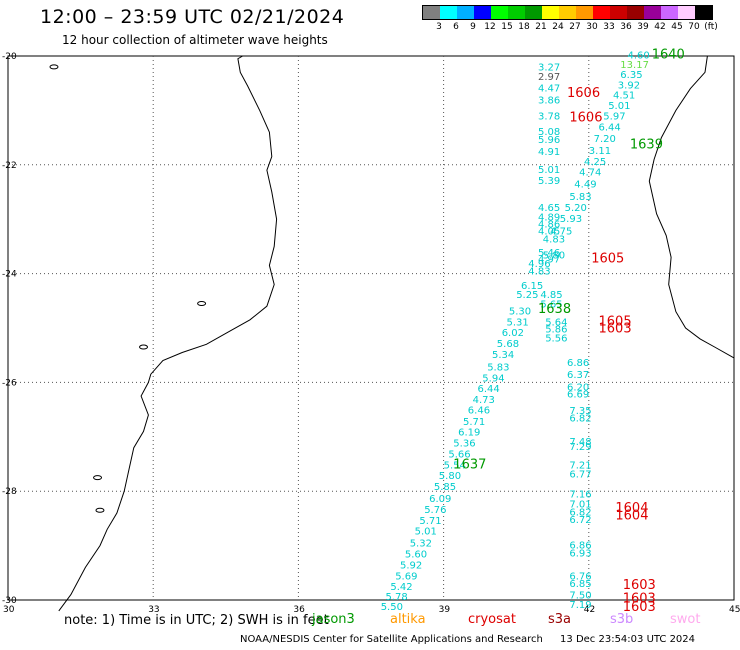 The image size is (740, 650). What do you see at coordinates (397, 597) in the screenshot?
I see `wave-height-label: 5.78` at bounding box center [397, 597].